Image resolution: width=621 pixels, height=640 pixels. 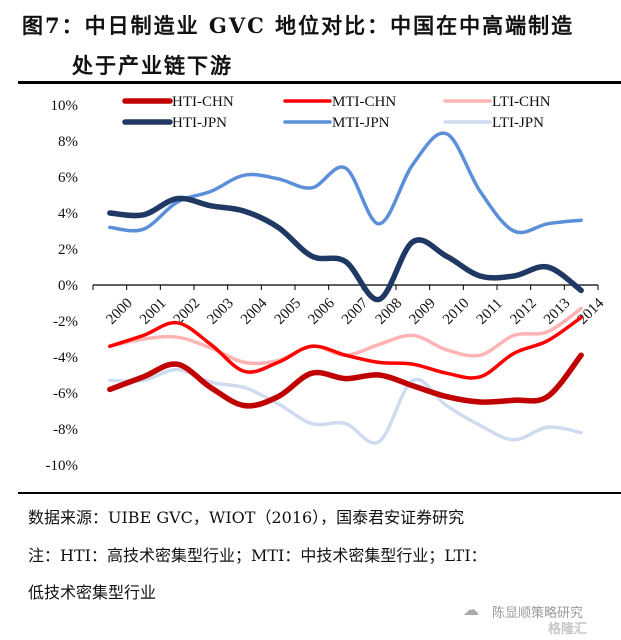 I want to click on y-tick-label: -8%, so click(x=65, y=430).